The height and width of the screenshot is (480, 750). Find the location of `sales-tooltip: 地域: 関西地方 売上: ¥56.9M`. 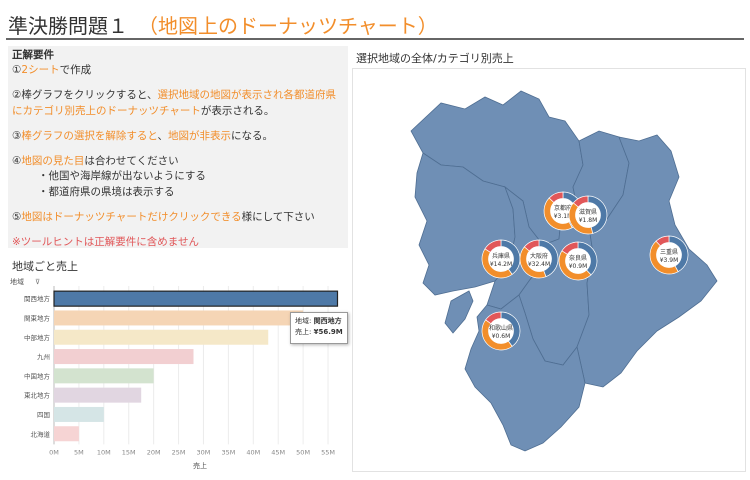

sales-tooltip: 地域: 関西地方 売上: ¥56.9M is located at coordinates (319, 328).